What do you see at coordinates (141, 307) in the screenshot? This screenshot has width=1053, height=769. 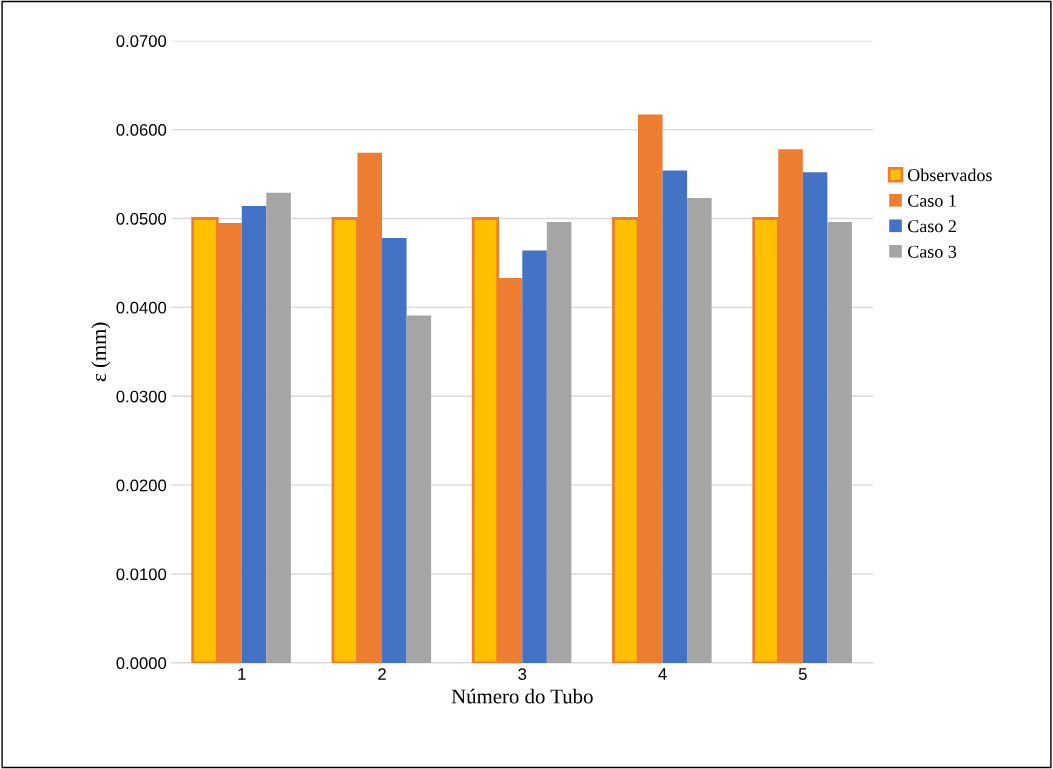 I see `y-tick-label: 0.0400` at bounding box center [141, 307].